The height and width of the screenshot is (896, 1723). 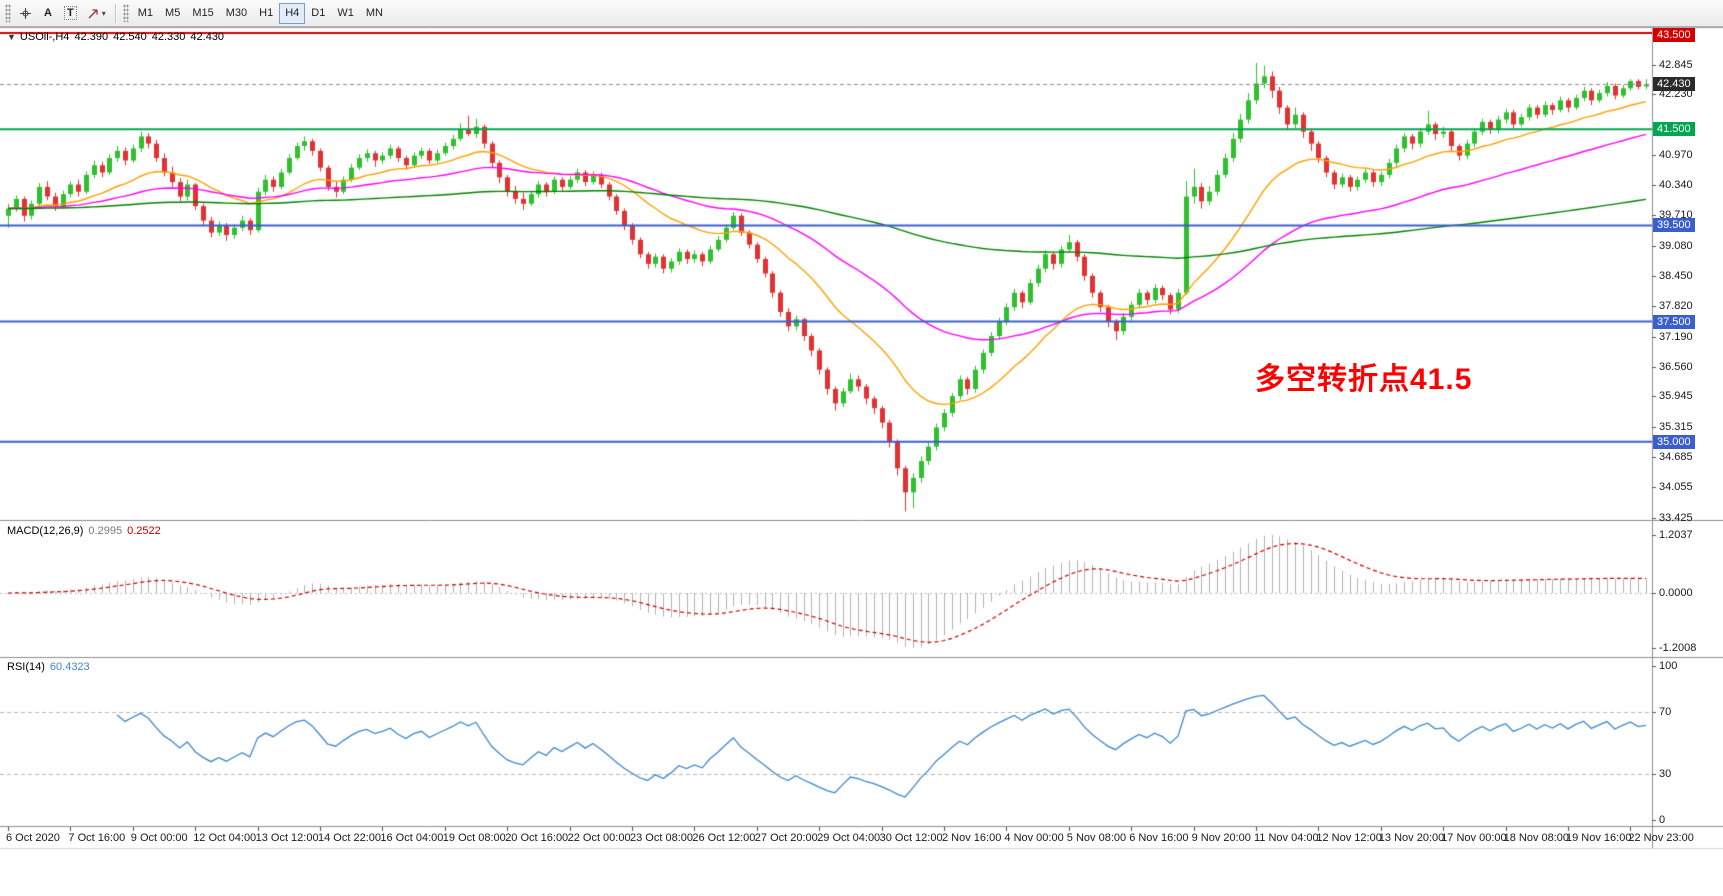 I want to click on price-axis-box: 35.000, so click(x=1674, y=441).